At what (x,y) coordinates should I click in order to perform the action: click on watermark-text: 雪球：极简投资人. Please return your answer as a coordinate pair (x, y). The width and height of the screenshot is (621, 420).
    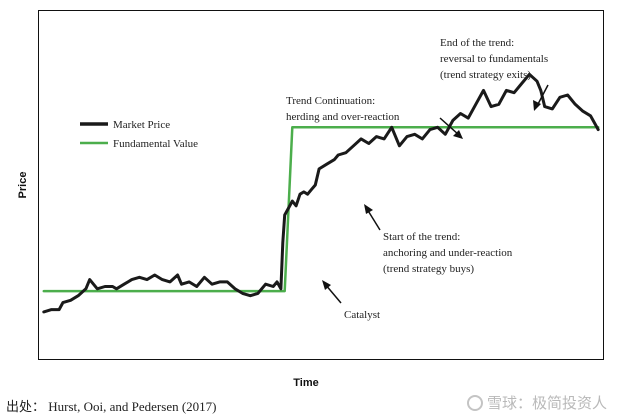
    Looking at the image, I should click on (546, 403).